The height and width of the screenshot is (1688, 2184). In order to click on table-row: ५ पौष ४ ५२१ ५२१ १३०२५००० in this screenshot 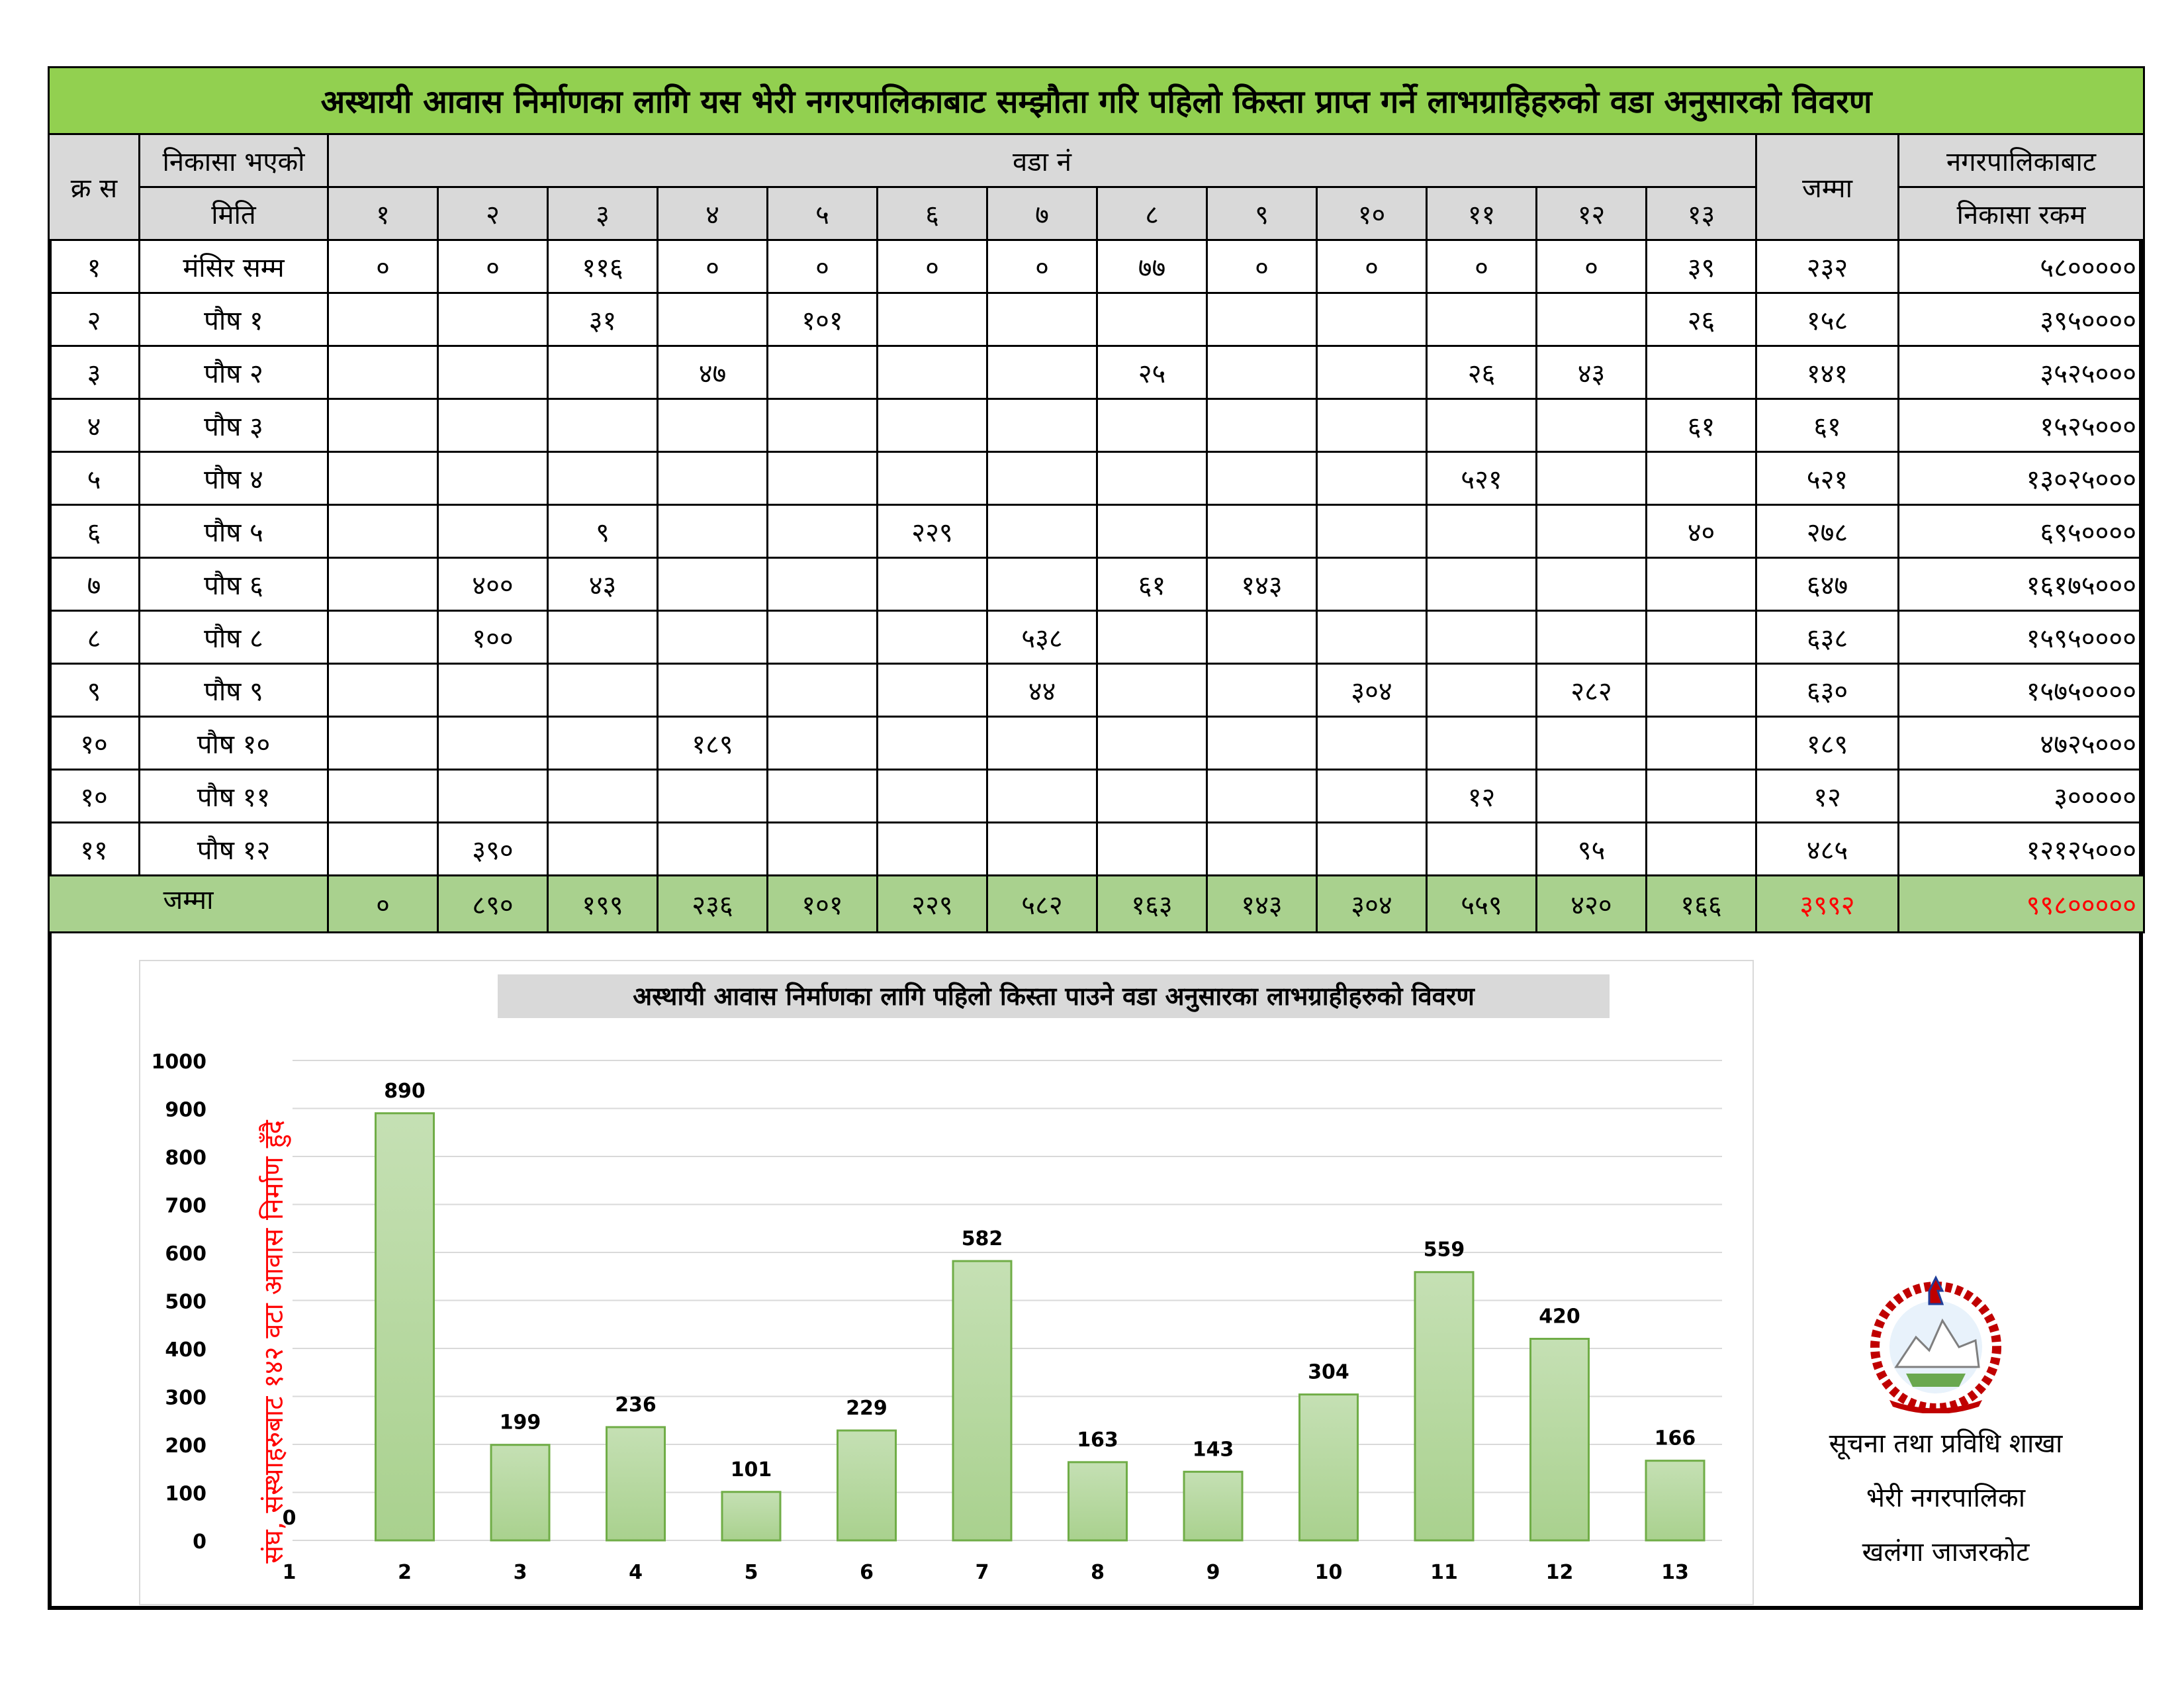, I will do `click(1097, 478)`.